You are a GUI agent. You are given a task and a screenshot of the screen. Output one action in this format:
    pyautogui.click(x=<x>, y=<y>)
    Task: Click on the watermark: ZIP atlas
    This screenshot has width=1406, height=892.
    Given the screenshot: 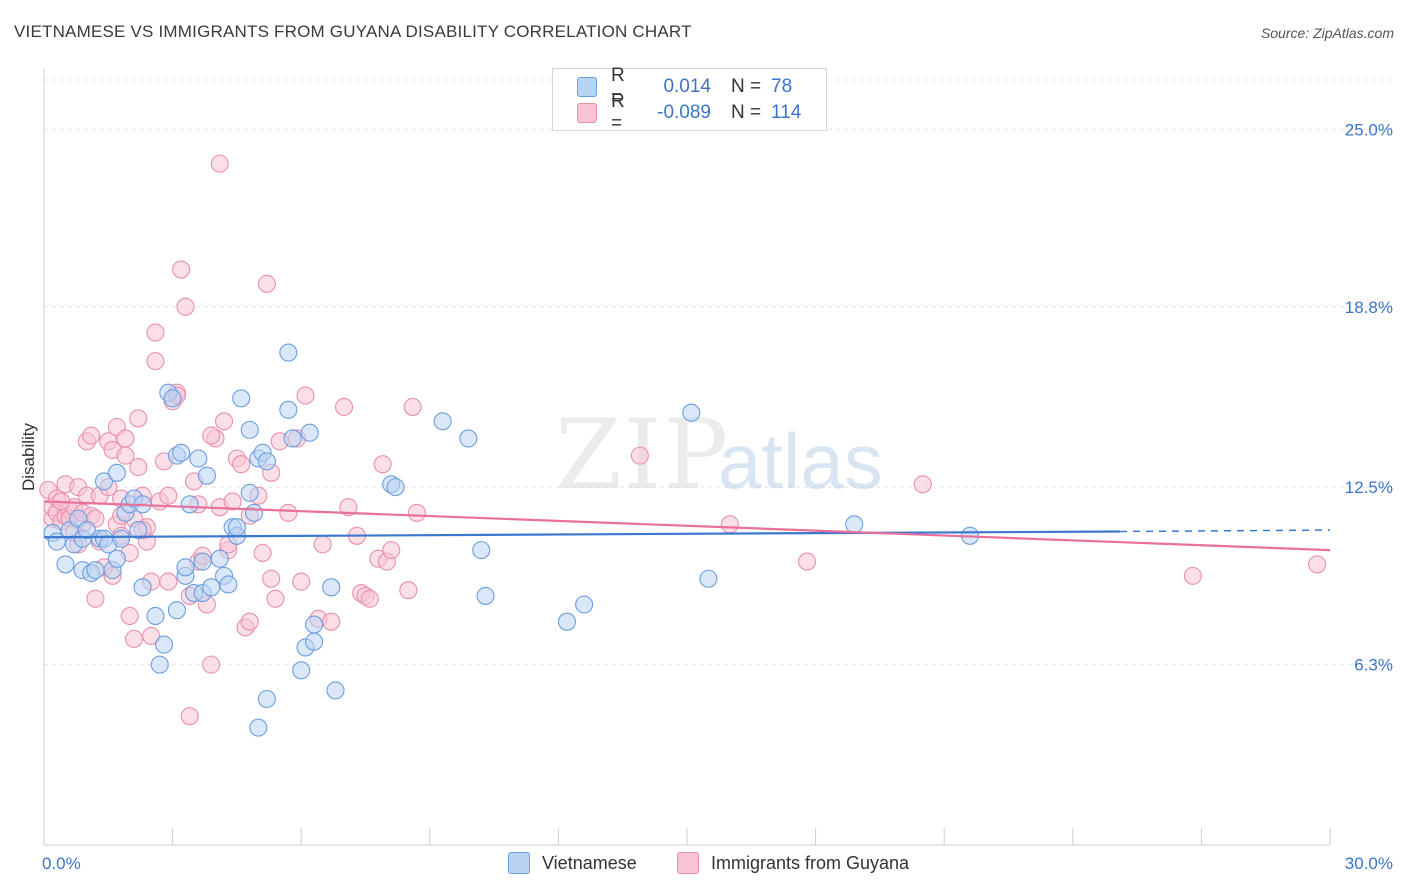 What is the action you would take?
    pyautogui.click(x=719, y=455)
    